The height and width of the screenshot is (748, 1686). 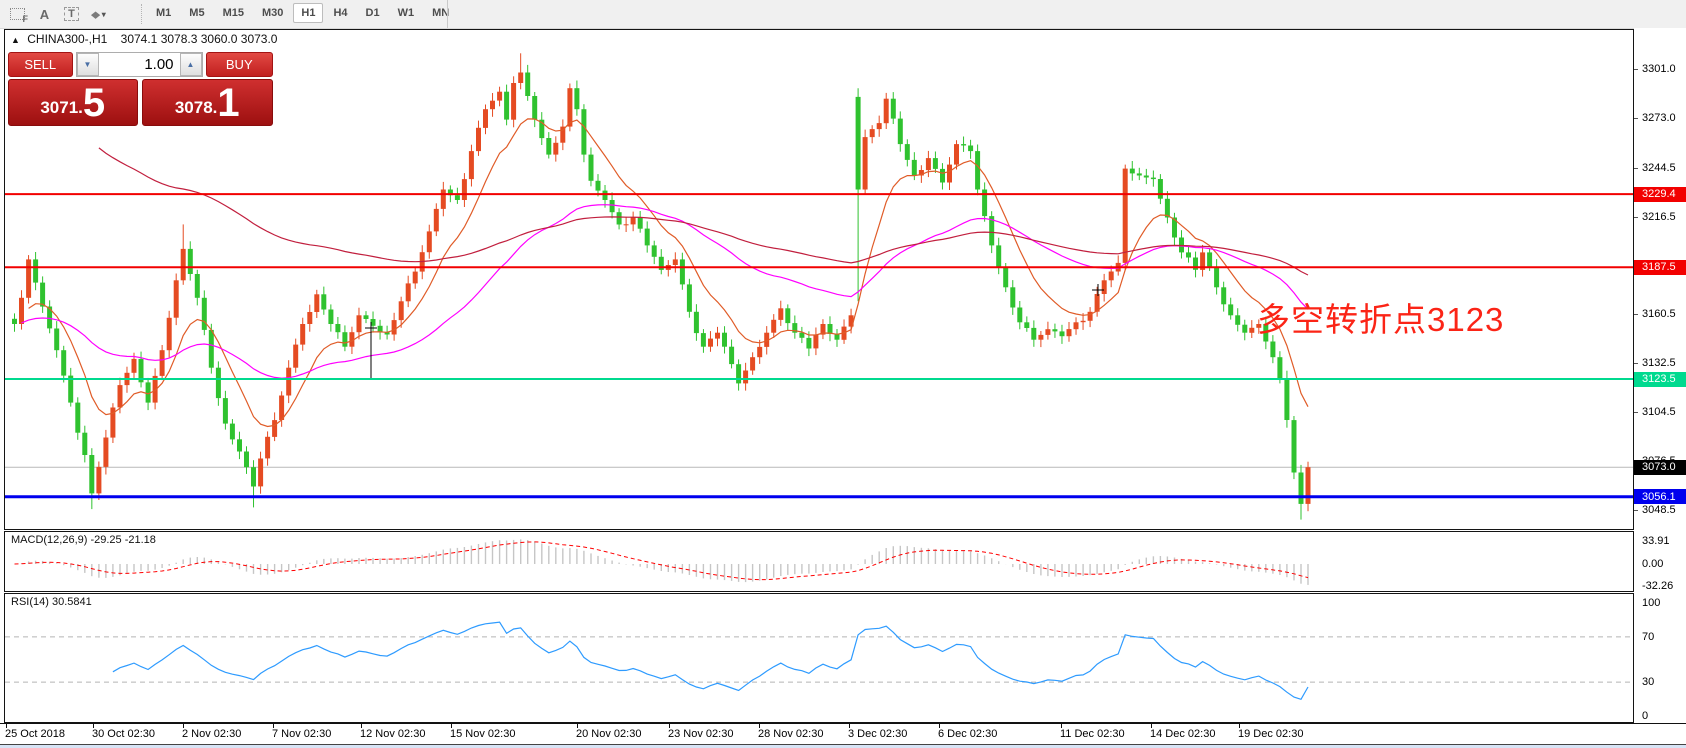 I want to click on buy-price-int: 3078., so click(x=196, y=107).